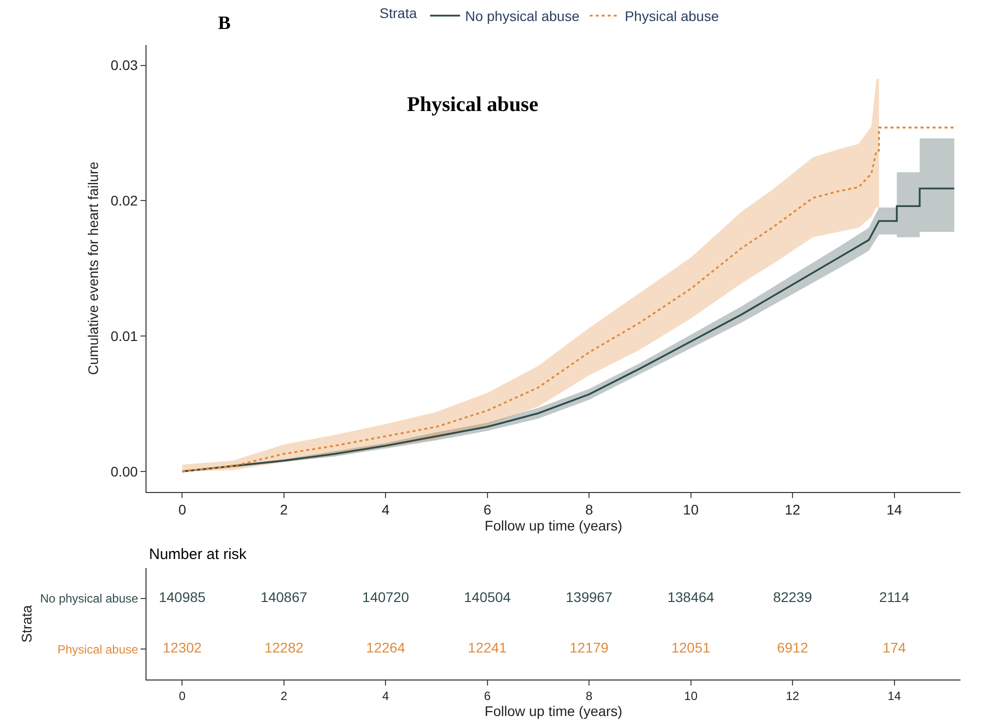 The image size is (984, 720). I want to click on data-label: 12241, so click(488, 648).